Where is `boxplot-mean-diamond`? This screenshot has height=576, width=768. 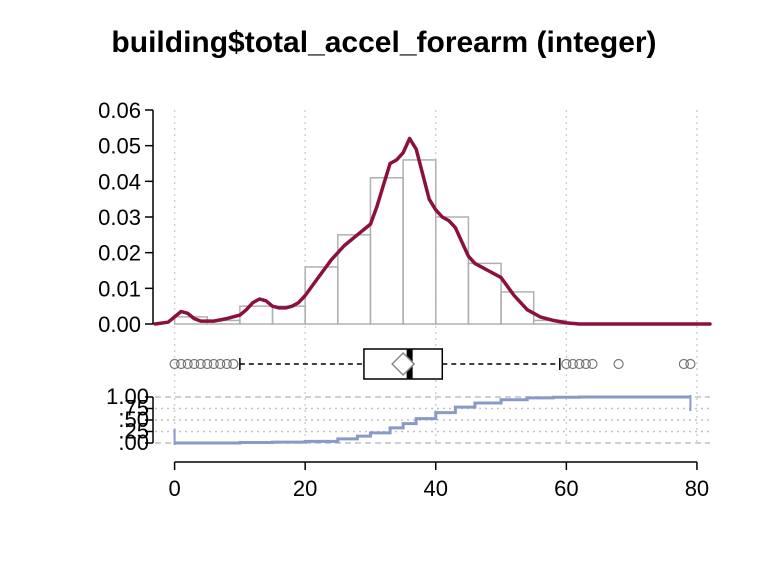
boxplot-mean-diamond is located at coordinates (403, 364).